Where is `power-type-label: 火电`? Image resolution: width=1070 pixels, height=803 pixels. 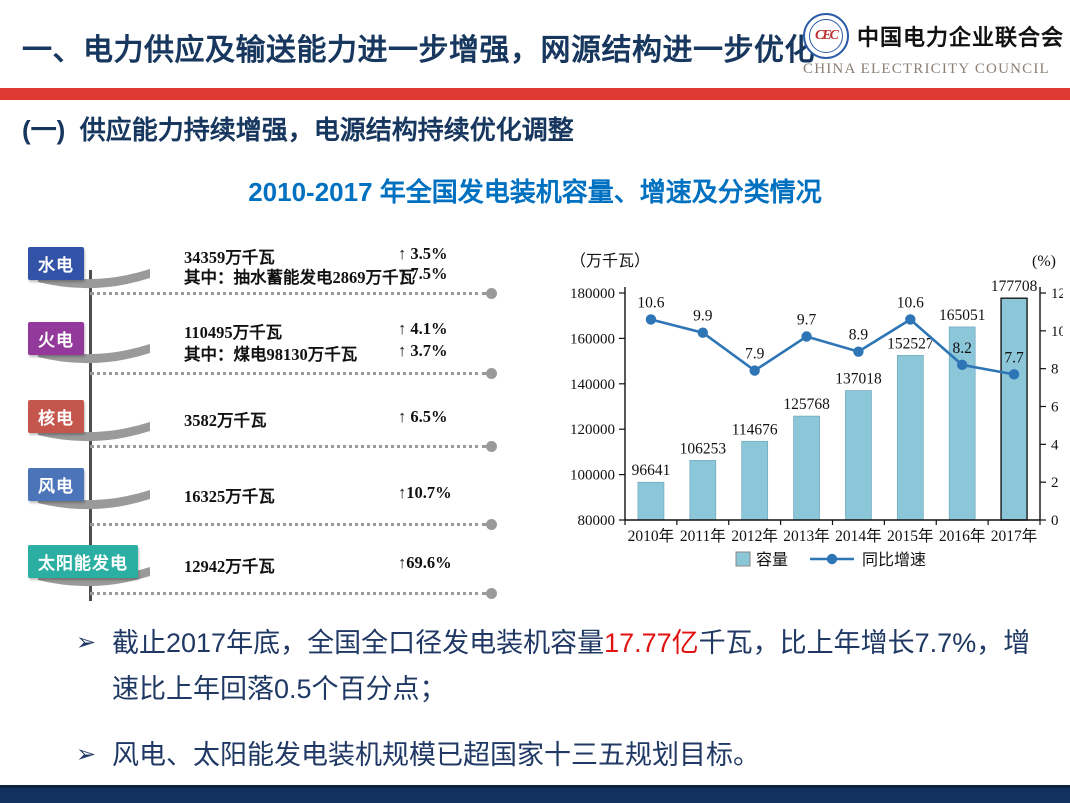
power-type-label: 火电 is located at coordinates (56, 338).